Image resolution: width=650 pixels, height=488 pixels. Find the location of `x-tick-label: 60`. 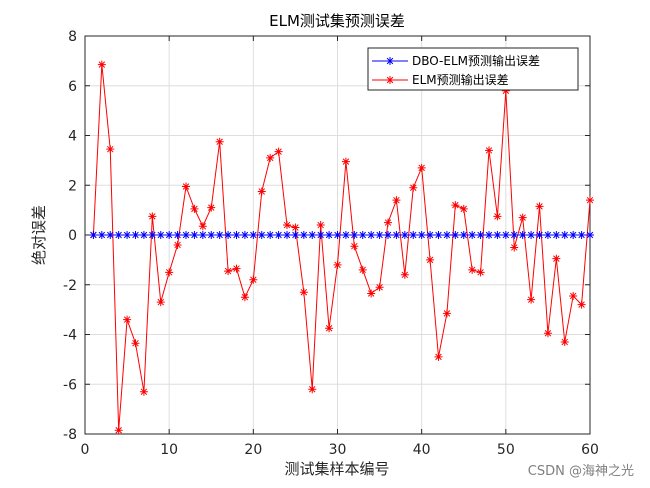

x-tick-label: 60 is located at coordinates (590, 450).